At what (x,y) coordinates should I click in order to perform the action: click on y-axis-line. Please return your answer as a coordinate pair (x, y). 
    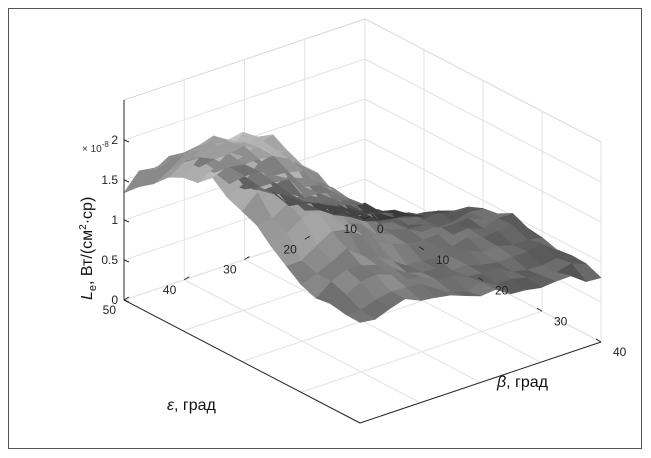
    Looking at the image, I should click on (242, 361).